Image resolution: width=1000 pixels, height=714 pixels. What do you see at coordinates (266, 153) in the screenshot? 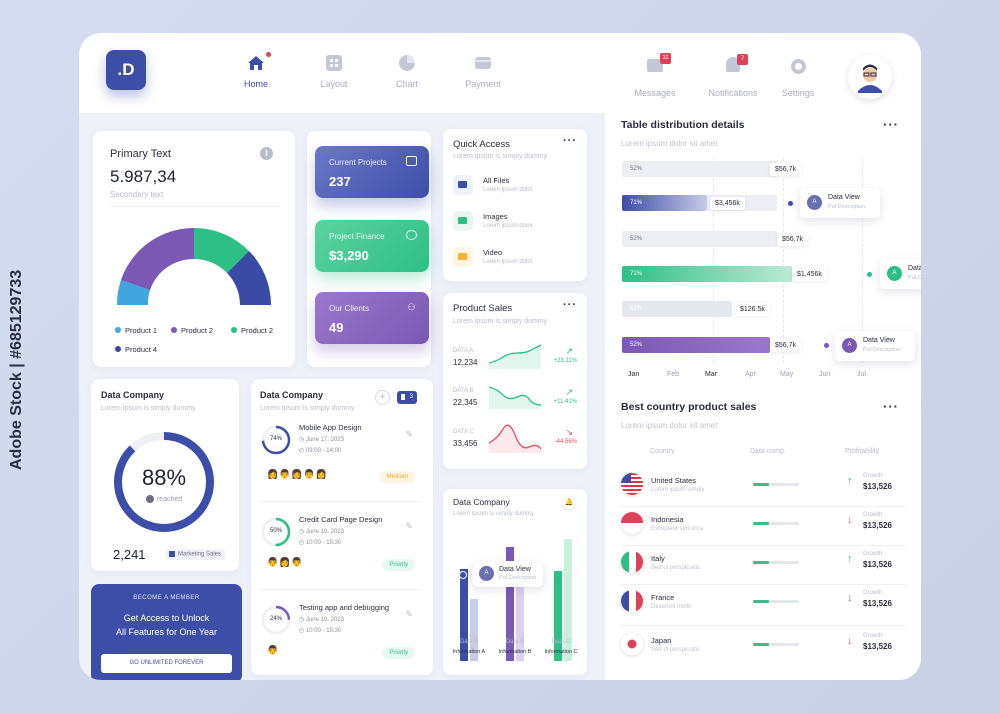
I see `info-icon: i` at bounding box center [266, 153].